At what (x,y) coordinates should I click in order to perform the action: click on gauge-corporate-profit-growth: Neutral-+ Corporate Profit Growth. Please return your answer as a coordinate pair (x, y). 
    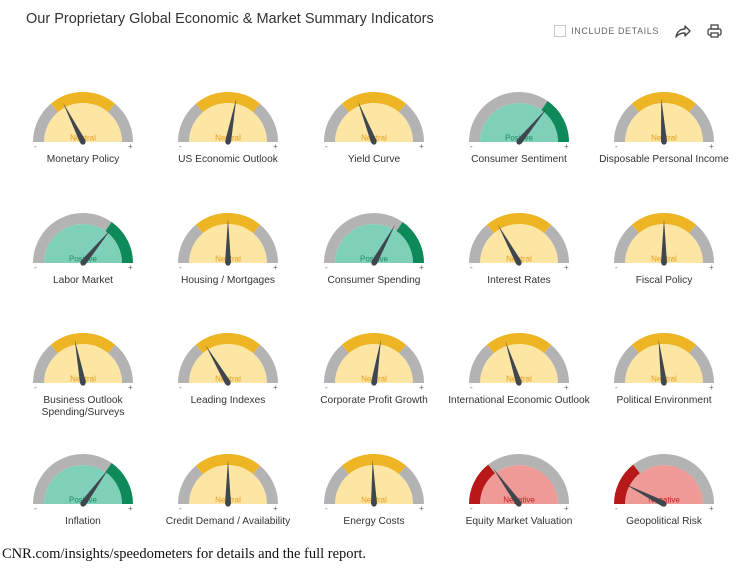
    Looking at the image, I should click on (374, 368).